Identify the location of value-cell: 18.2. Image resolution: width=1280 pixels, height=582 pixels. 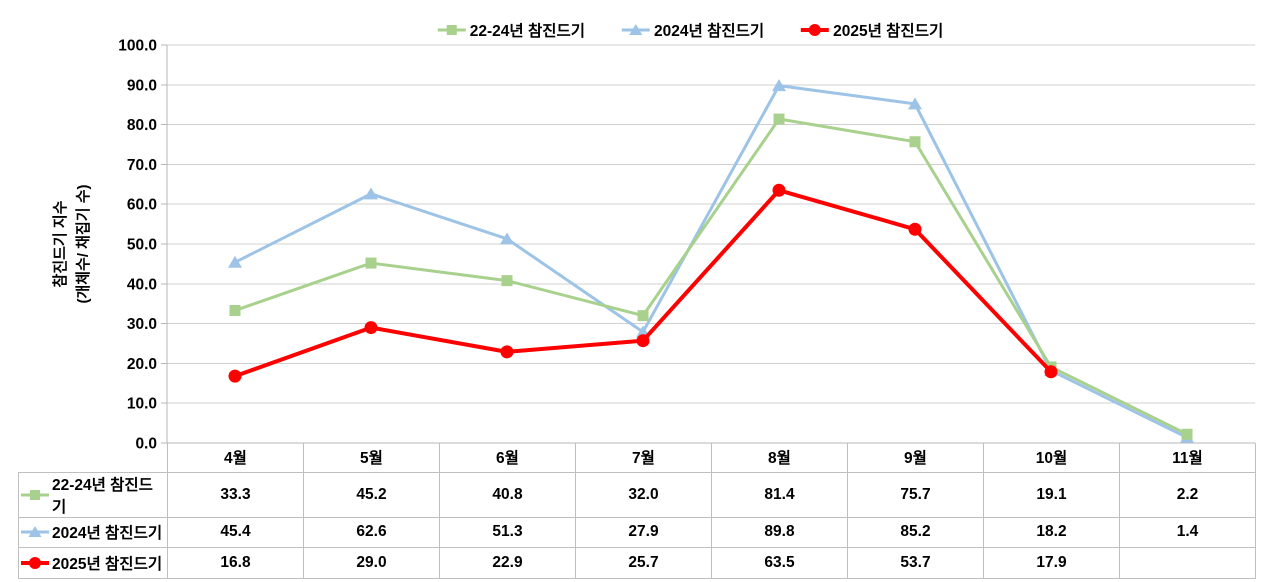
(1051, 532).